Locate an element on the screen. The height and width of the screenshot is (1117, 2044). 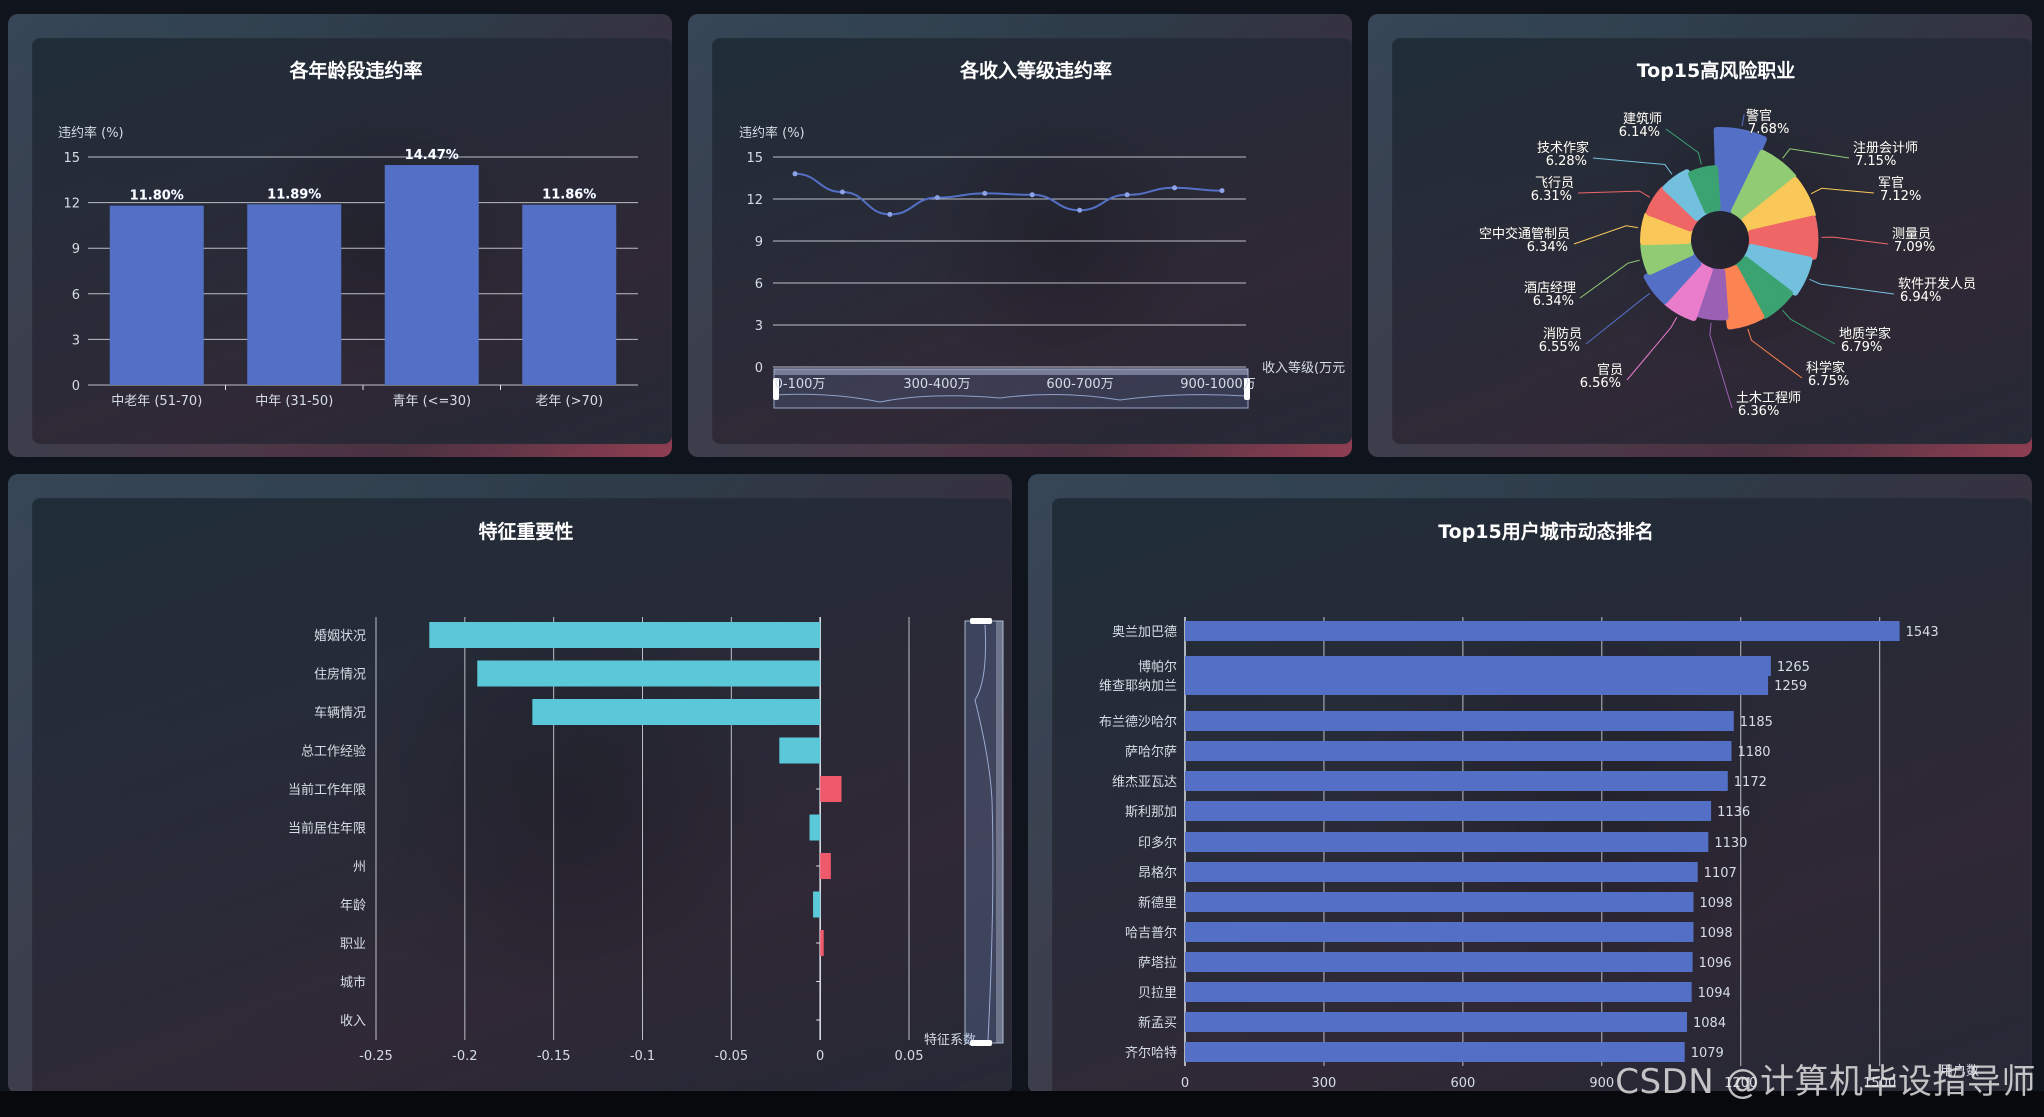
y-tick-label: 0 is located at coordinates (76, 386).